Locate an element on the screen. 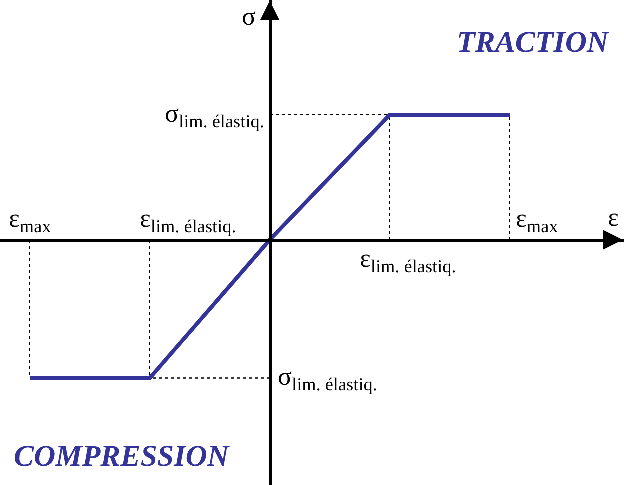  text: COMPRESSION is located at coordinates (122, 456).